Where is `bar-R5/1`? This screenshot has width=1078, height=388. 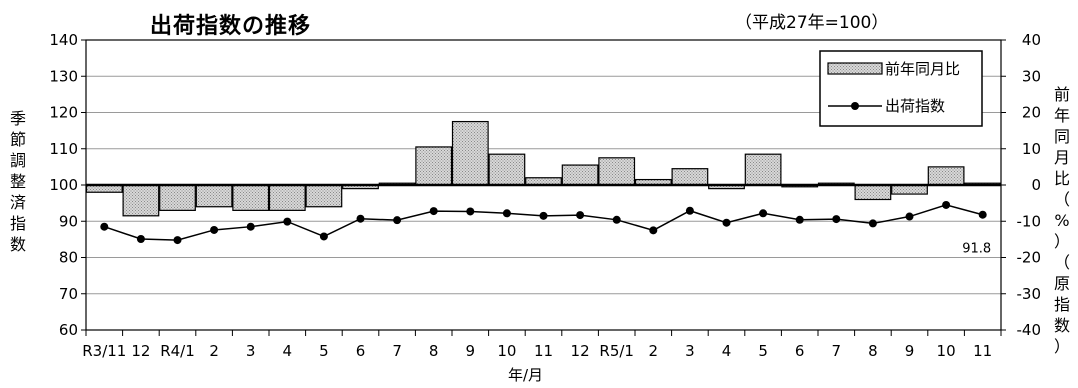 bar-R5/1 is located at coordinates (617, 171).